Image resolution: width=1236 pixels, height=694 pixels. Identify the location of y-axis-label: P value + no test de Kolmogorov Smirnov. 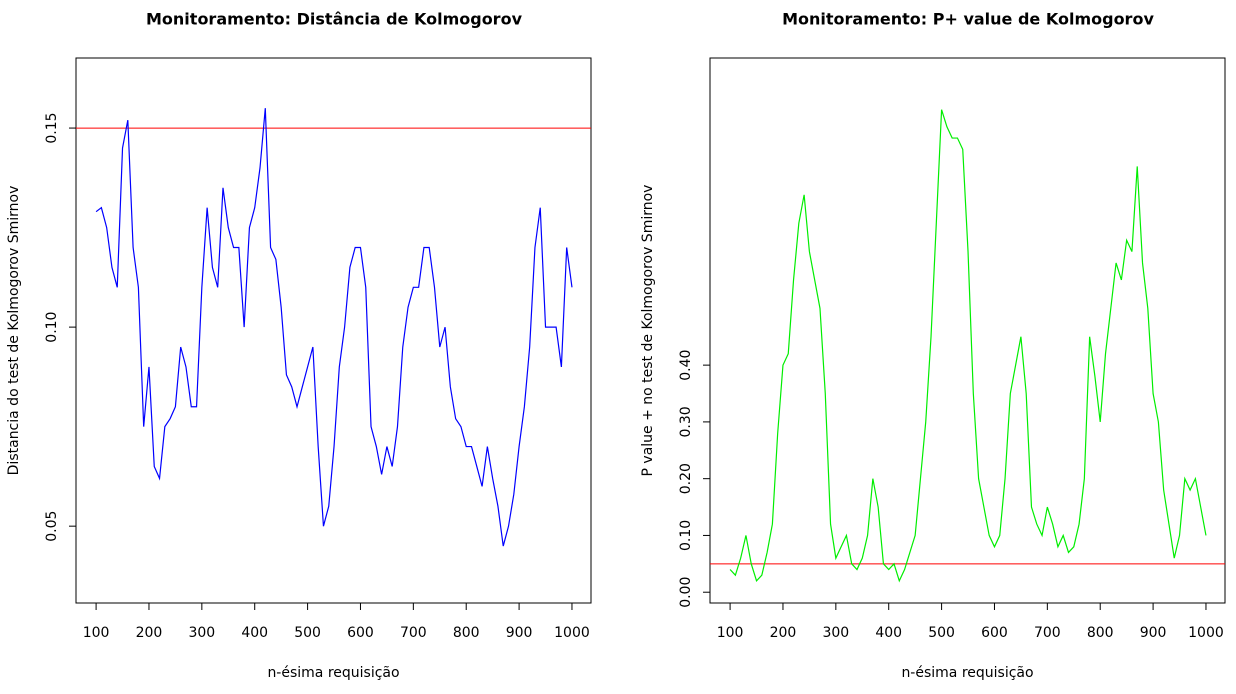
(648, 331).